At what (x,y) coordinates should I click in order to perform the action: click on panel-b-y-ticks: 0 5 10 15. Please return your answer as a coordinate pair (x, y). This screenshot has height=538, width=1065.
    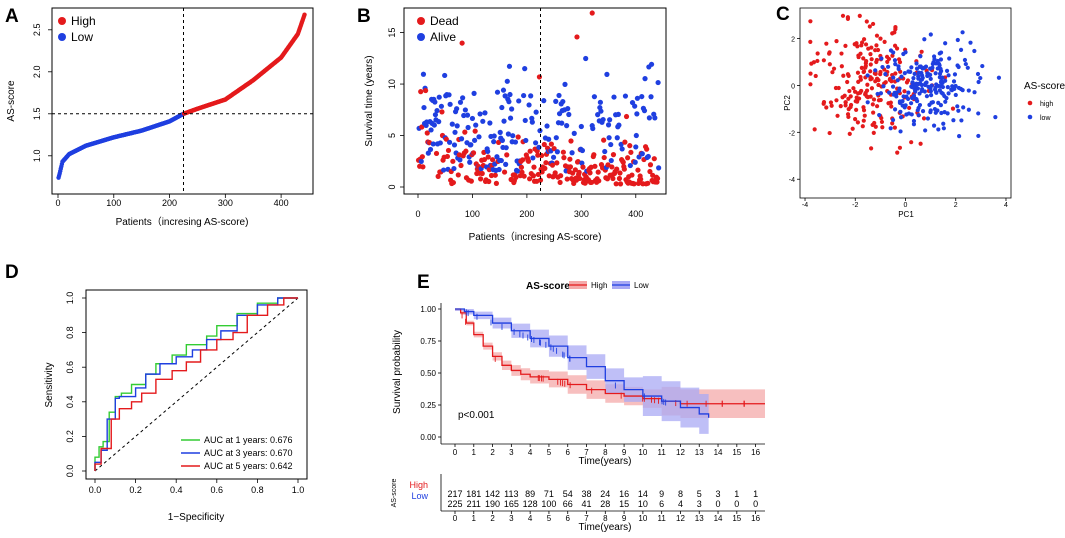
    Looking at the image, I should click on (395, 109).